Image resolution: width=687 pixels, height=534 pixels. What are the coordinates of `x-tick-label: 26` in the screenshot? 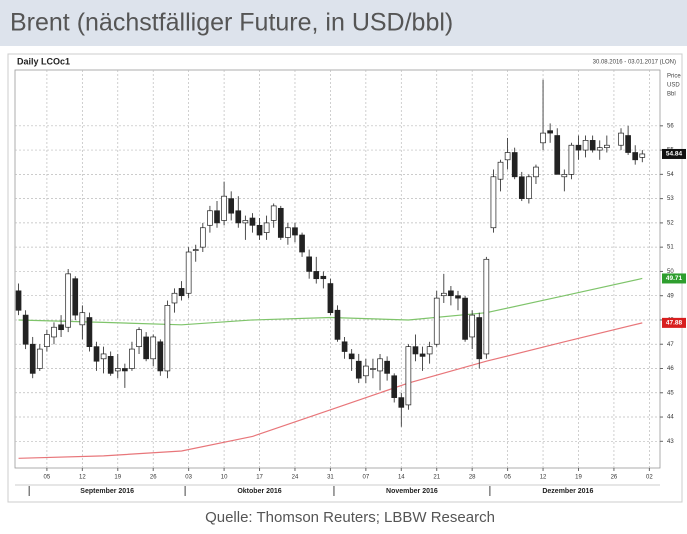 It's located at (153, 478).